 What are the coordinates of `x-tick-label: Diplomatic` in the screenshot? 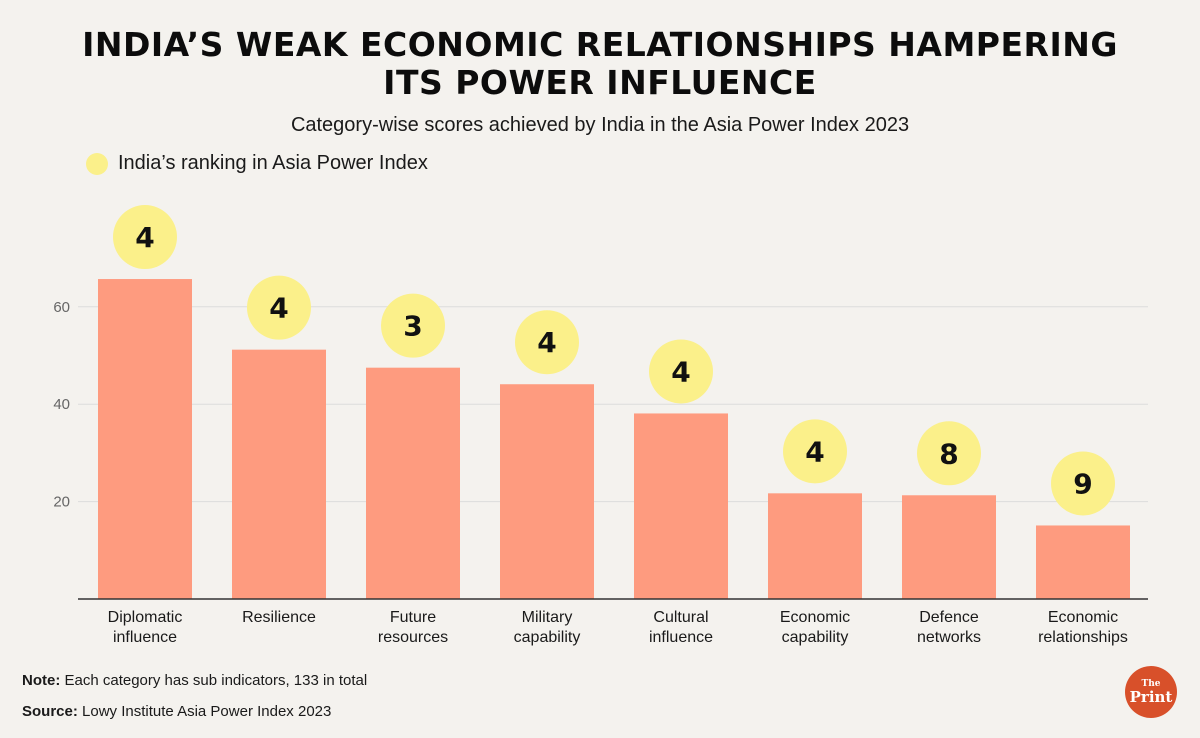 It's located at (145, 617).